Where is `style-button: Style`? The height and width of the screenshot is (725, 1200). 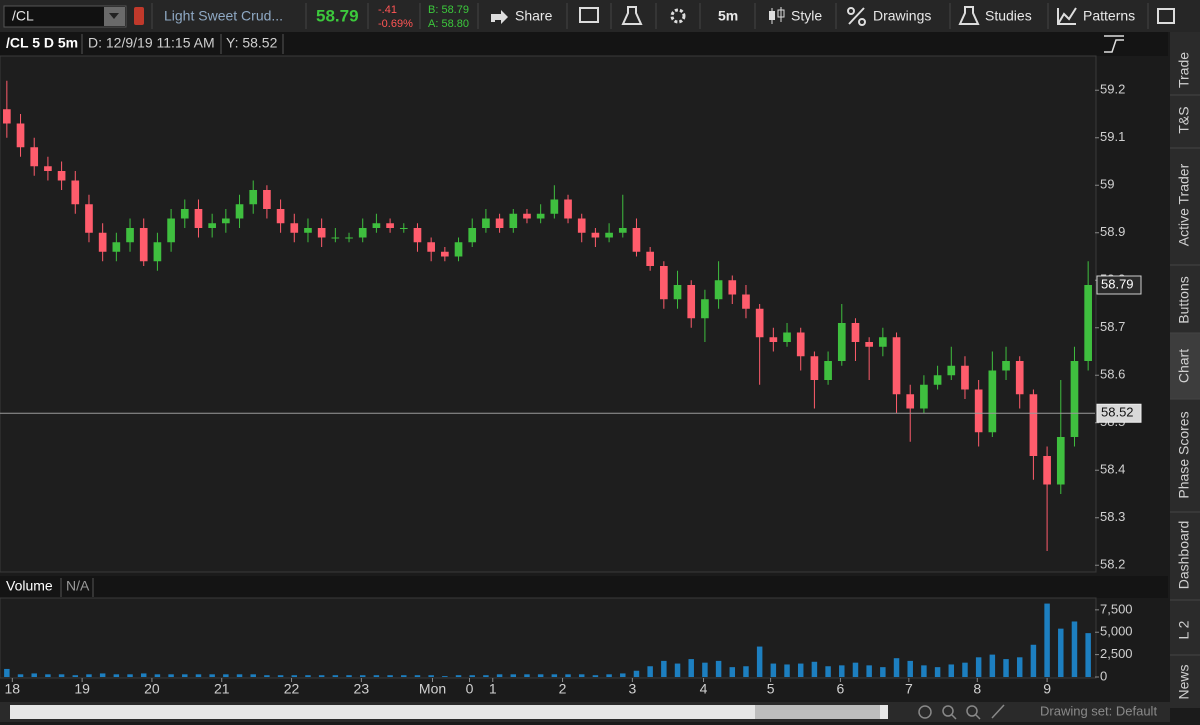
style-button: Style is located at coordinates (806, 16).